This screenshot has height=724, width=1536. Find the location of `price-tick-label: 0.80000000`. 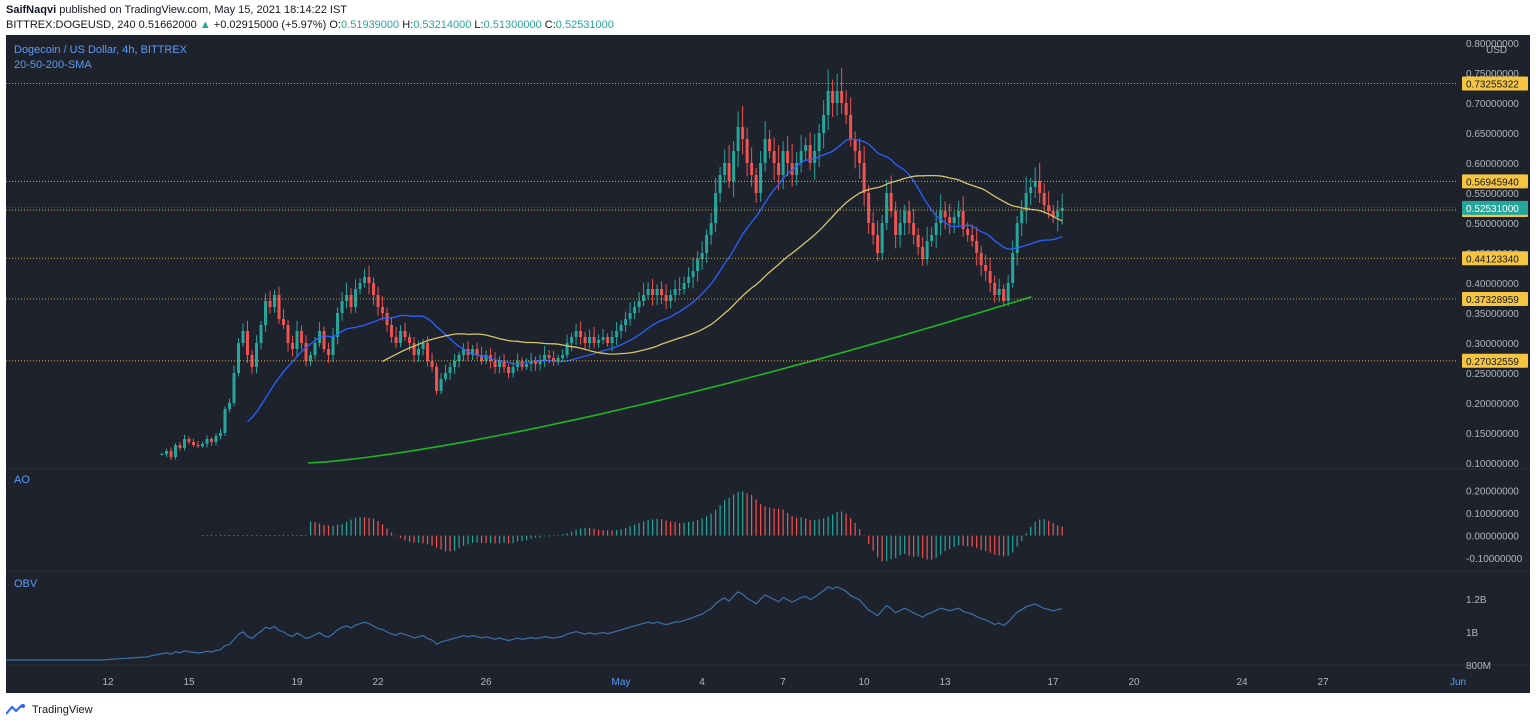

price-tick-label: 0.80000000 is located at coordinates (1492, 44).